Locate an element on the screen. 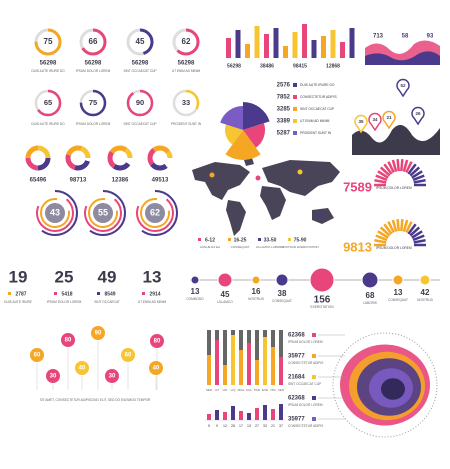  label: DUIS AUTE IRURE is located at coordinates (18, 302).